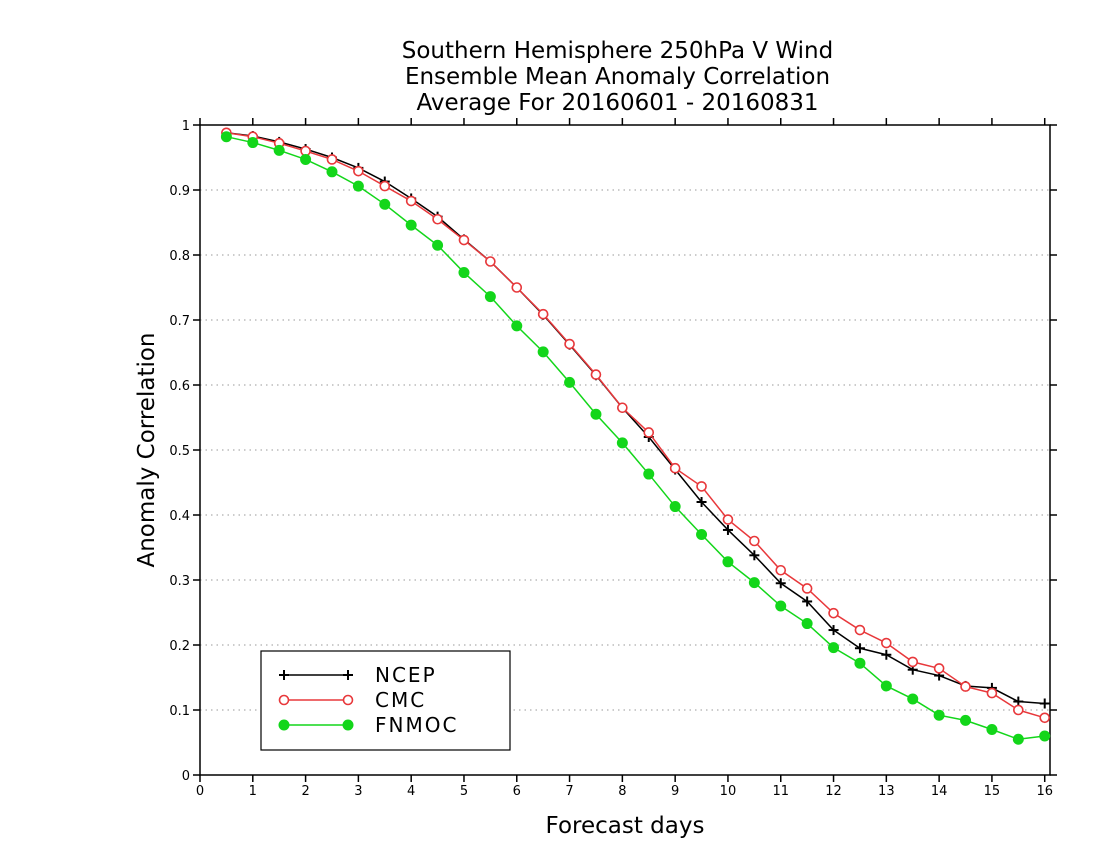 The width and height of the screenshot is (1100, 850). I want to click on x-tick-label: 13, so click(886, 791).